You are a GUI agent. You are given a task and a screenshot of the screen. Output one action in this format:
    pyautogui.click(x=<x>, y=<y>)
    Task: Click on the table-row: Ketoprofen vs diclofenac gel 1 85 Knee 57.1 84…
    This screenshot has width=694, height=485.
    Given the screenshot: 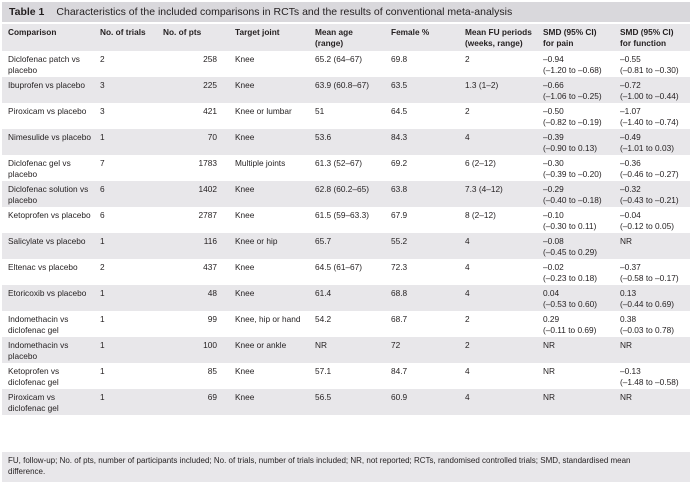 What is the action you would take?
    pyautogui.click(x=346, y=376)
    